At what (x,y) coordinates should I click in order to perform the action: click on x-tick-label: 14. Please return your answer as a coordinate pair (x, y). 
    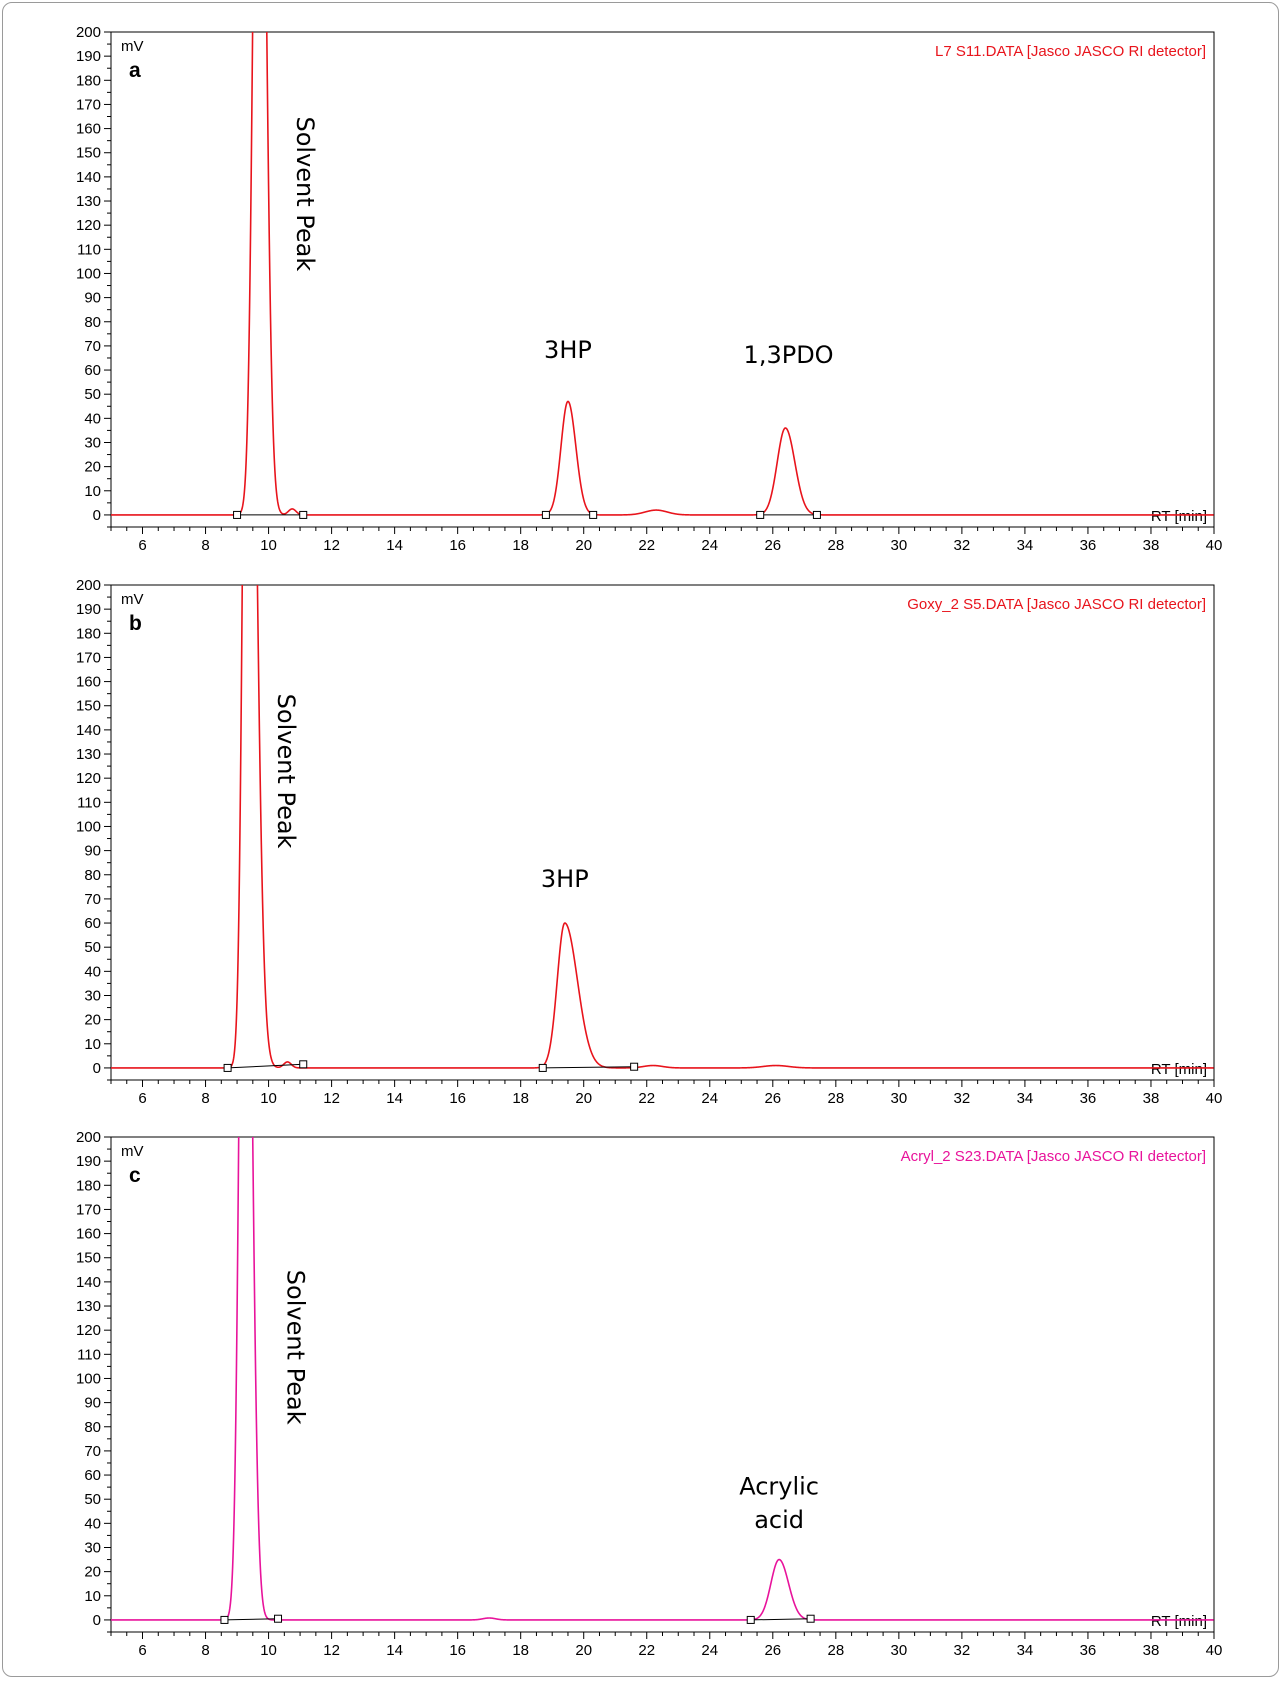
    Looking at the image, I should click on (394, 545).